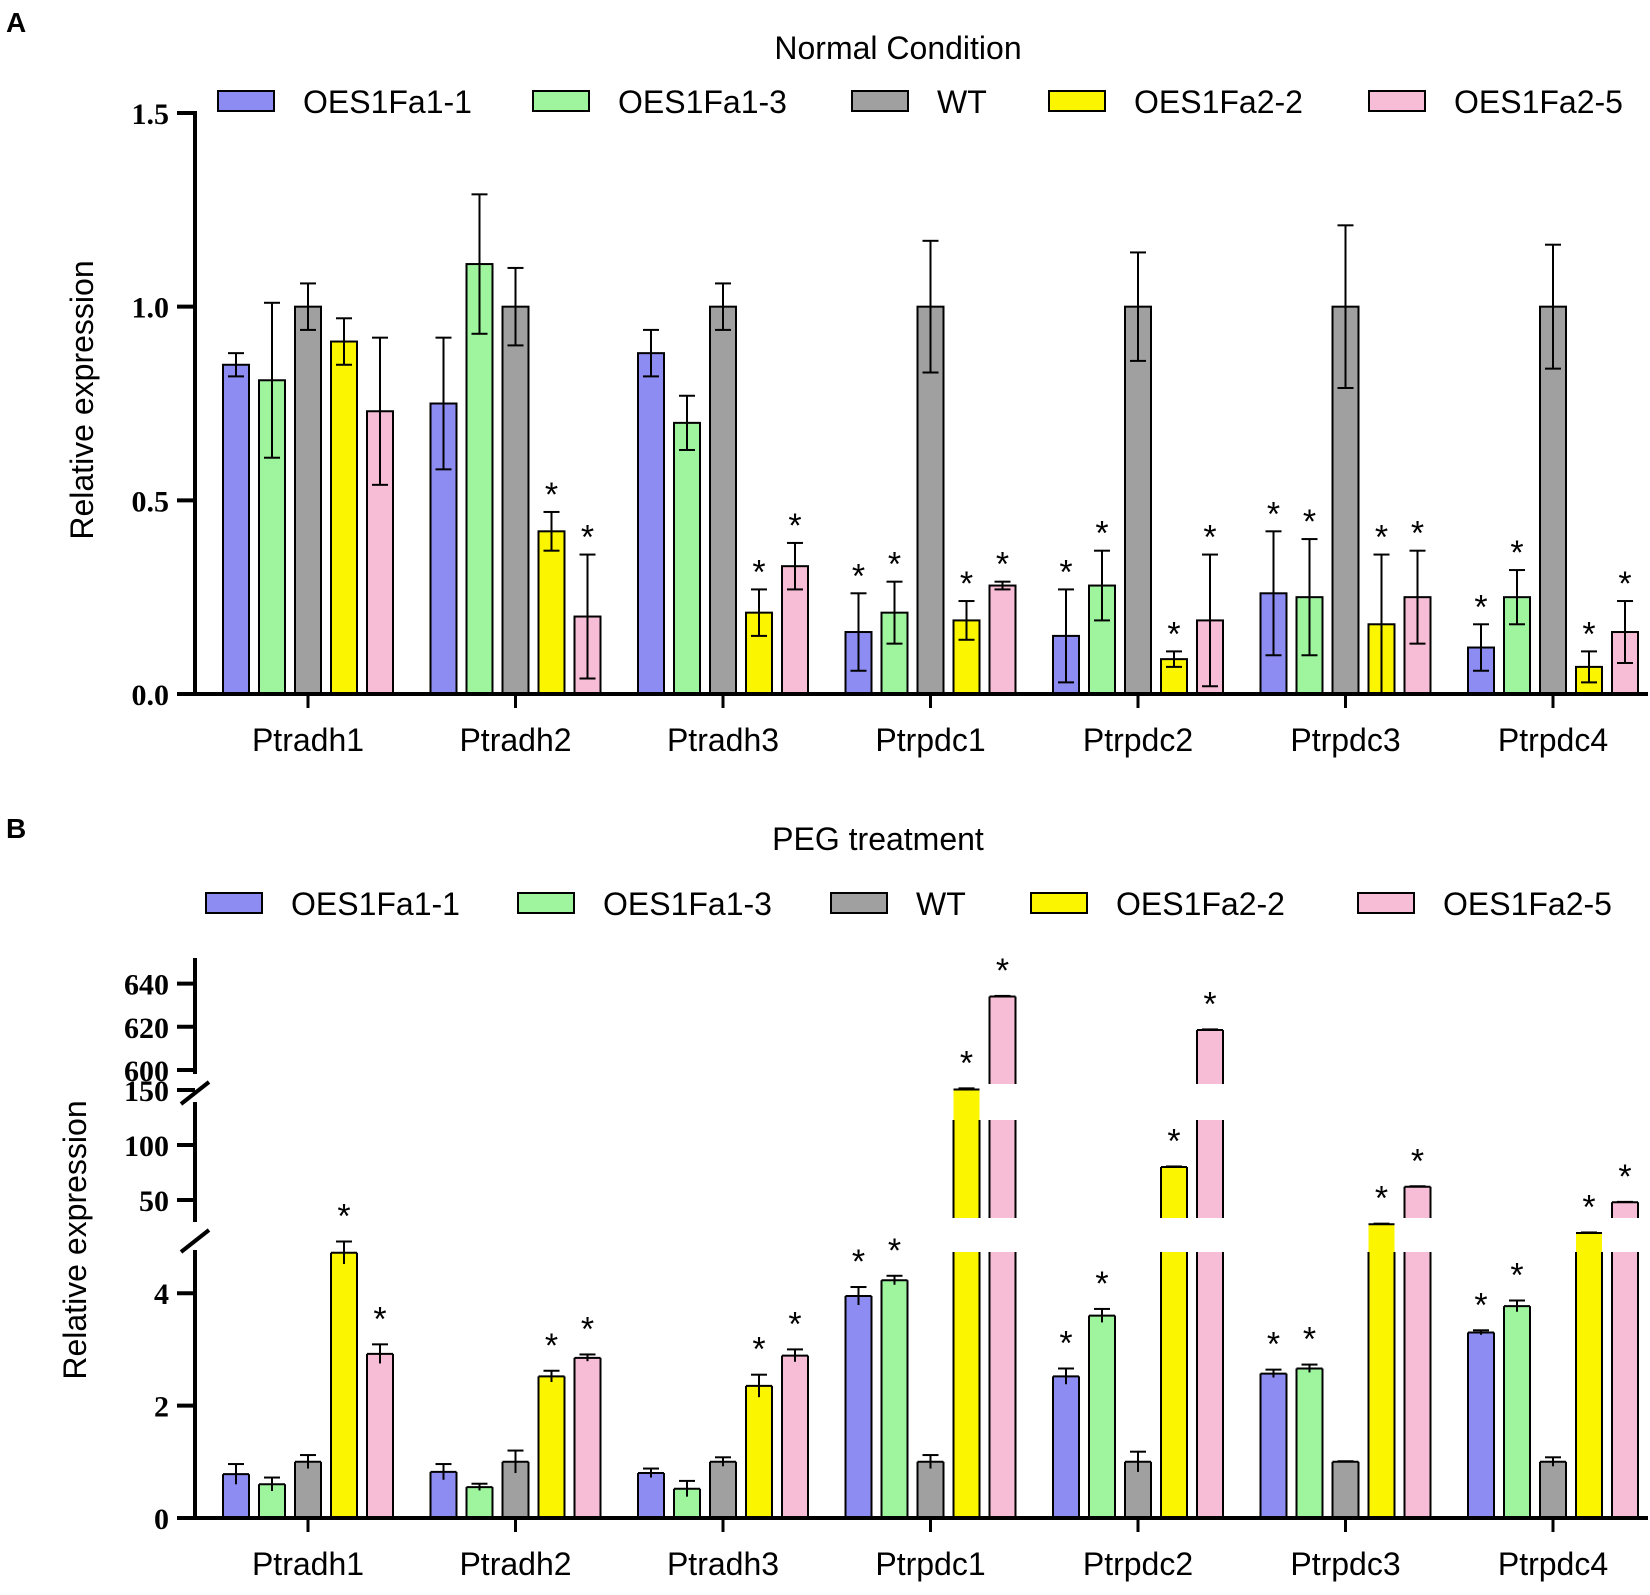  What do you see at coordinates (878, 839) in the screenshot?
I see `chart-b-title: PEG treatment` at bounding box center [878, 839].